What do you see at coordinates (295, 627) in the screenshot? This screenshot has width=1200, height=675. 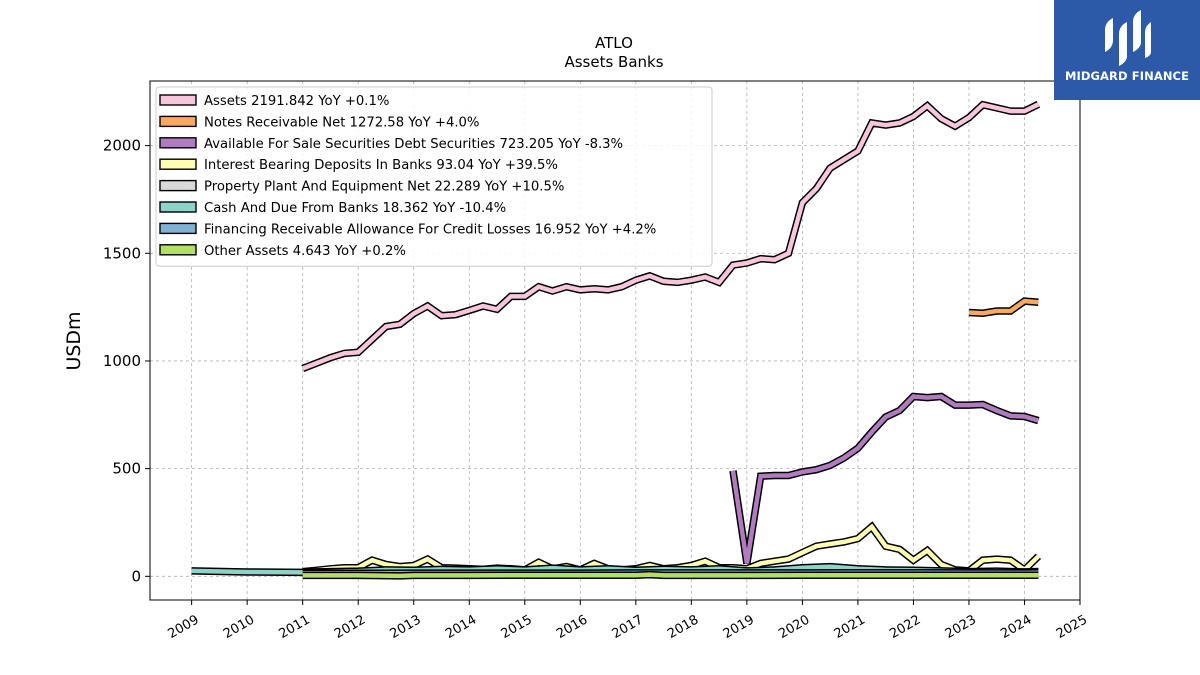 I see `x-tick-label: 2011` at bounding box center [295, 627].